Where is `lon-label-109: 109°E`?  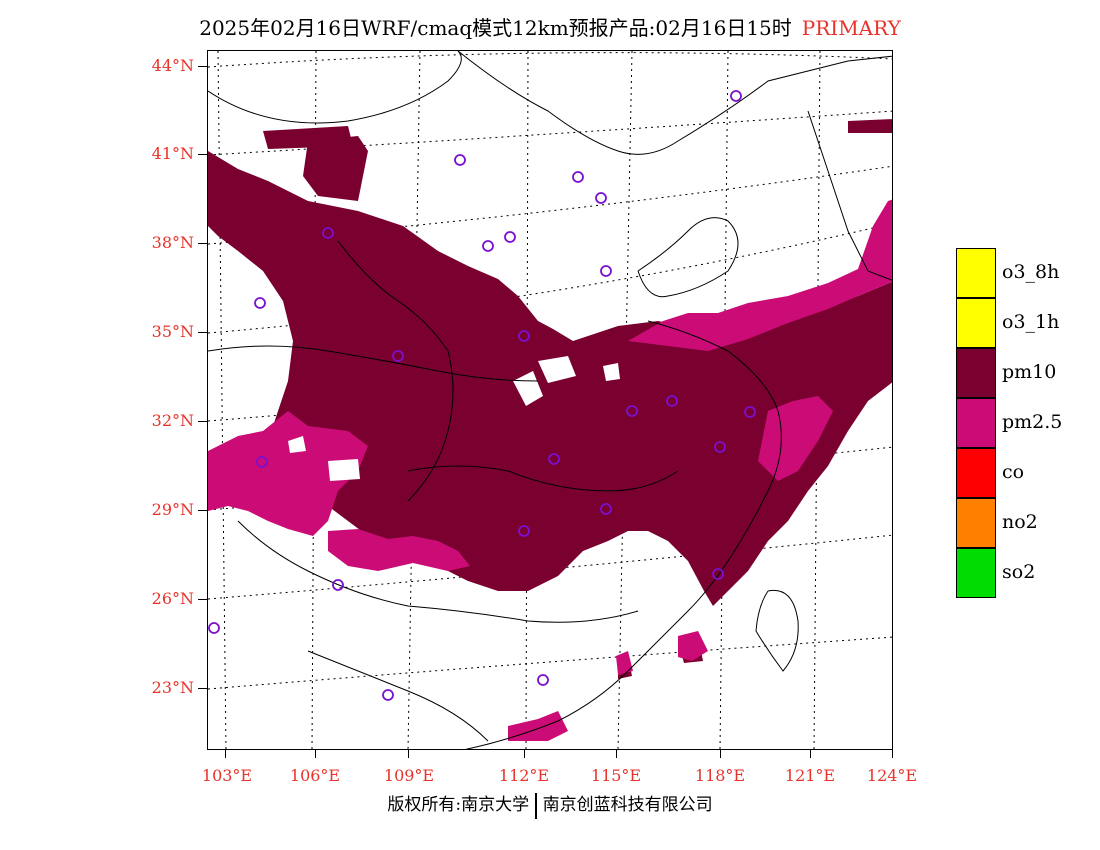 lon-label-109: 109°E is located at coordinates (409, 775).